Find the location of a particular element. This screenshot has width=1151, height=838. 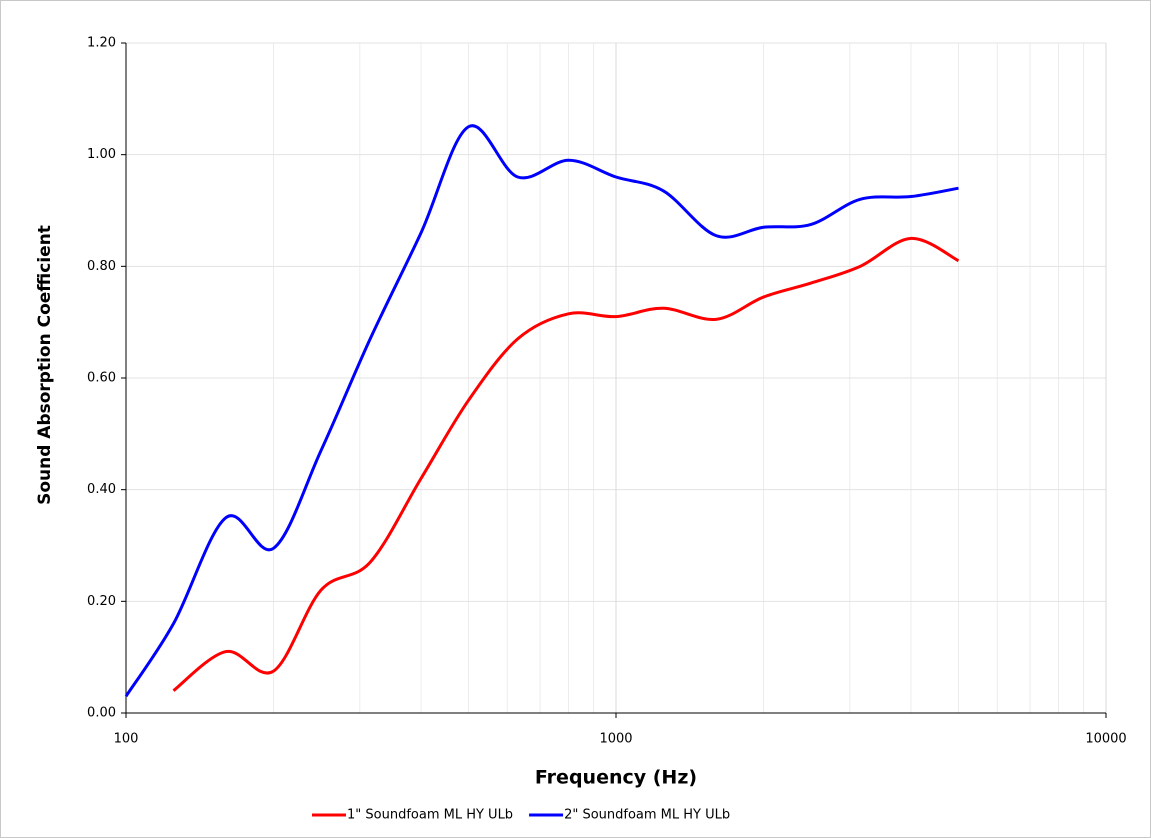

y-tick-label: 0.60 is located at coordinates (101, 378).